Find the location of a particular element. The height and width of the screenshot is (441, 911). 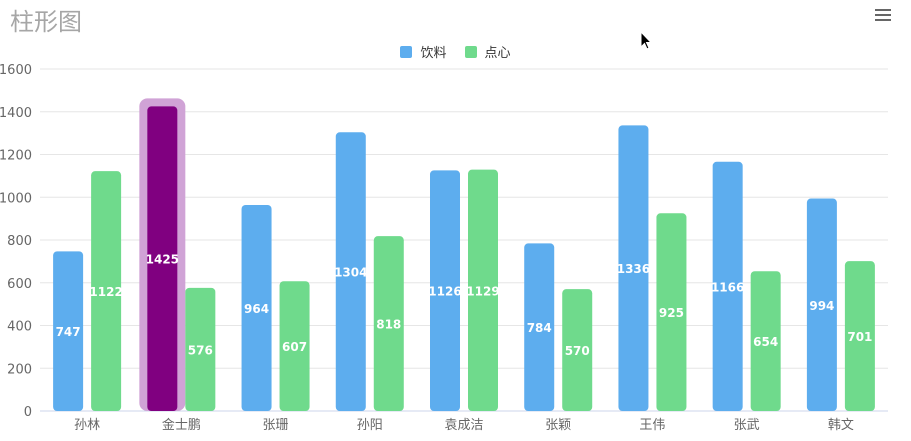

data-label: 1425 is located at coordinates (162, 260).